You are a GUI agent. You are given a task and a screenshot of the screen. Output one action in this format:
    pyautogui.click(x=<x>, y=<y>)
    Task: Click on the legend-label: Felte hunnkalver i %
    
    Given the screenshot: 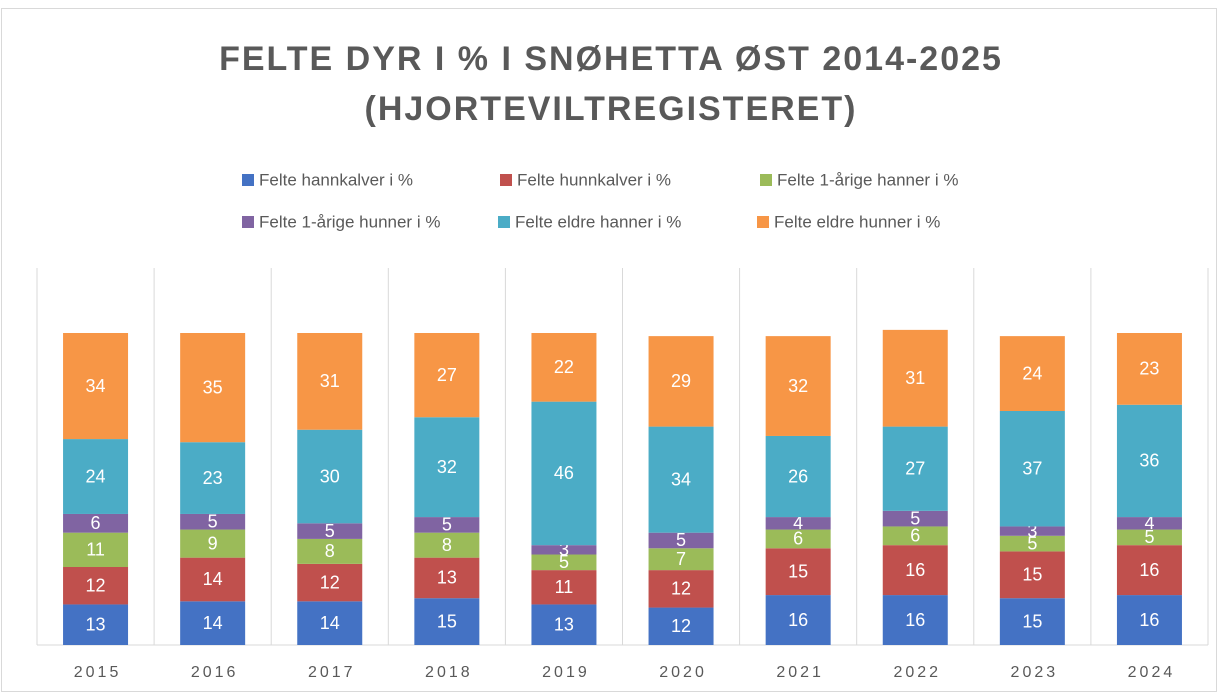 What is the action you would take?
    pyautogui.click(x=594, y=179)
    